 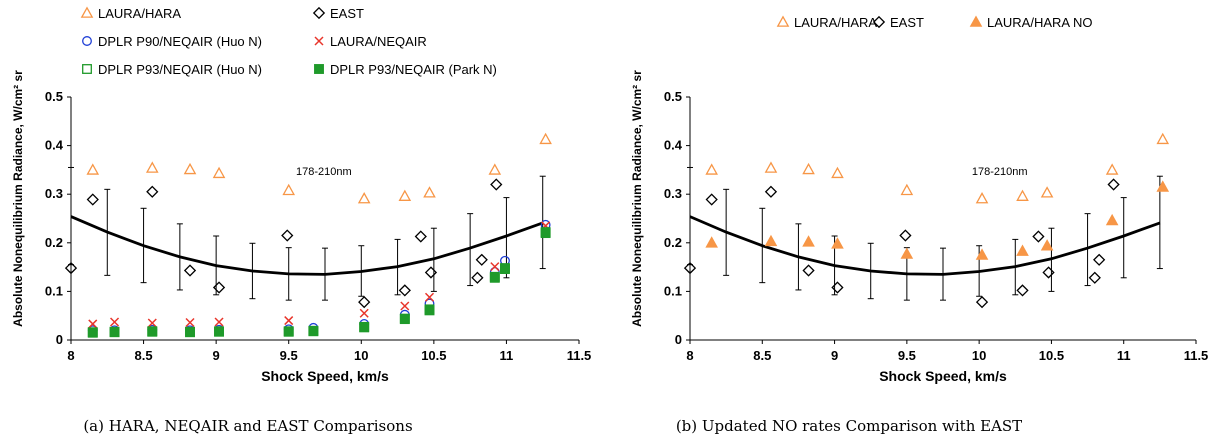 I want to click on legend-label: DPLR P93/NEQAIR (Huo N), so click(x=180, y=69).